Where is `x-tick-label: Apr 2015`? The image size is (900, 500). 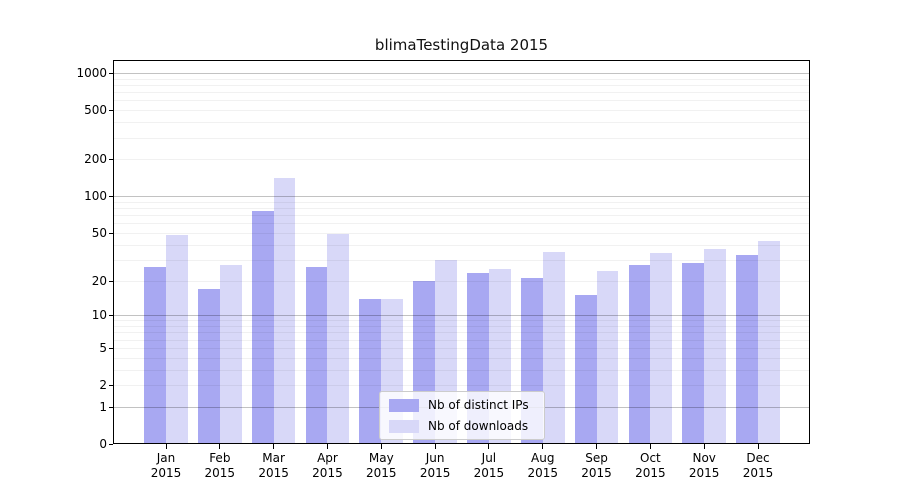
x-tick-label: Apr 2015 is located at coordinates (327, 466).